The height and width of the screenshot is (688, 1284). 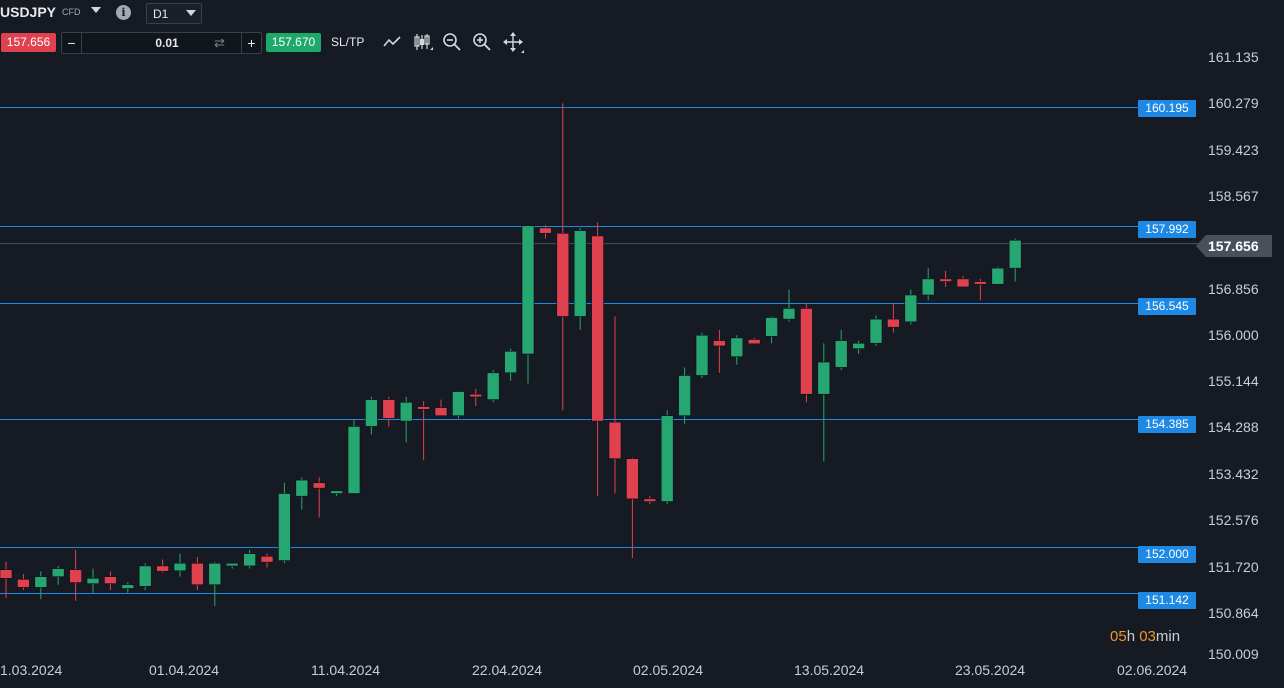 What do you see at coordinates (1167, 600) in the screenshot?
I see `level-label: 151.142` at bounding box center [1167, 600].